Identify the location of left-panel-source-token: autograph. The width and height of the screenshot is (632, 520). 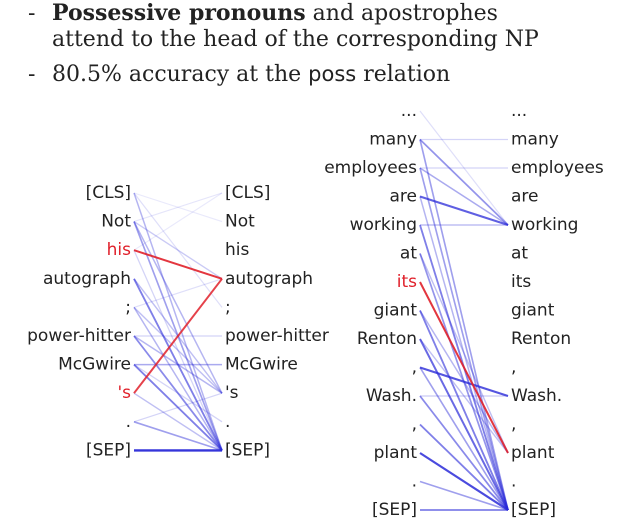
(87, 279).